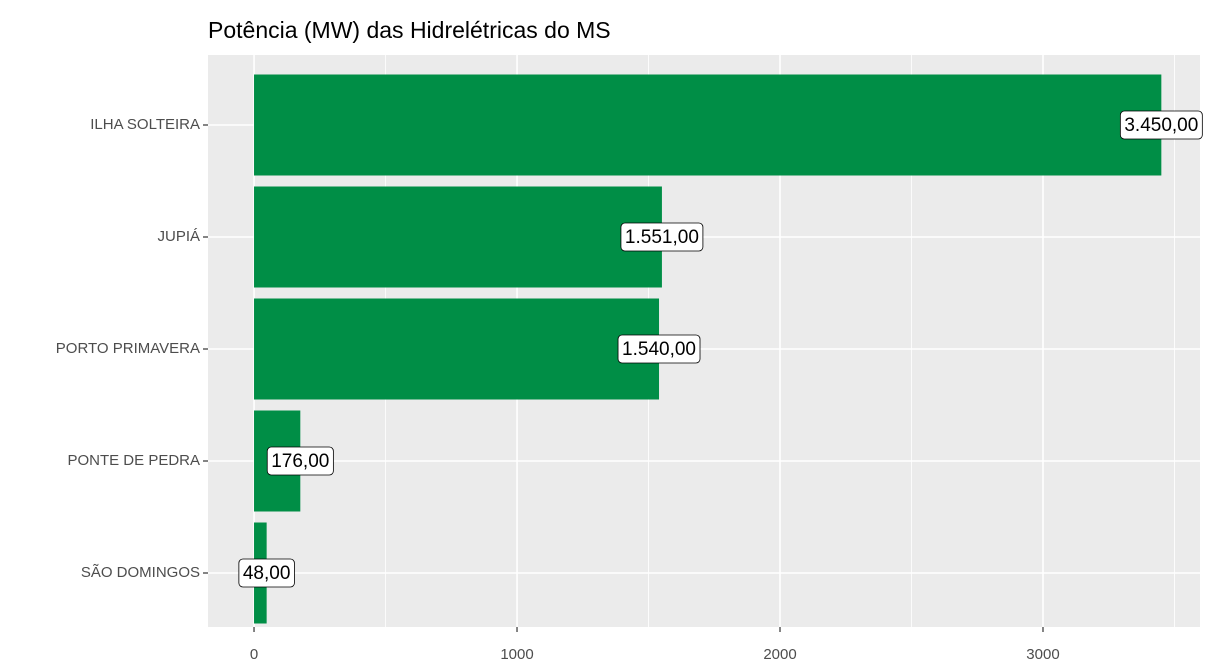 The width and height of the screenshot is (1211, 663). I want to click on x-tick-label: 1000, so click(516, 654).